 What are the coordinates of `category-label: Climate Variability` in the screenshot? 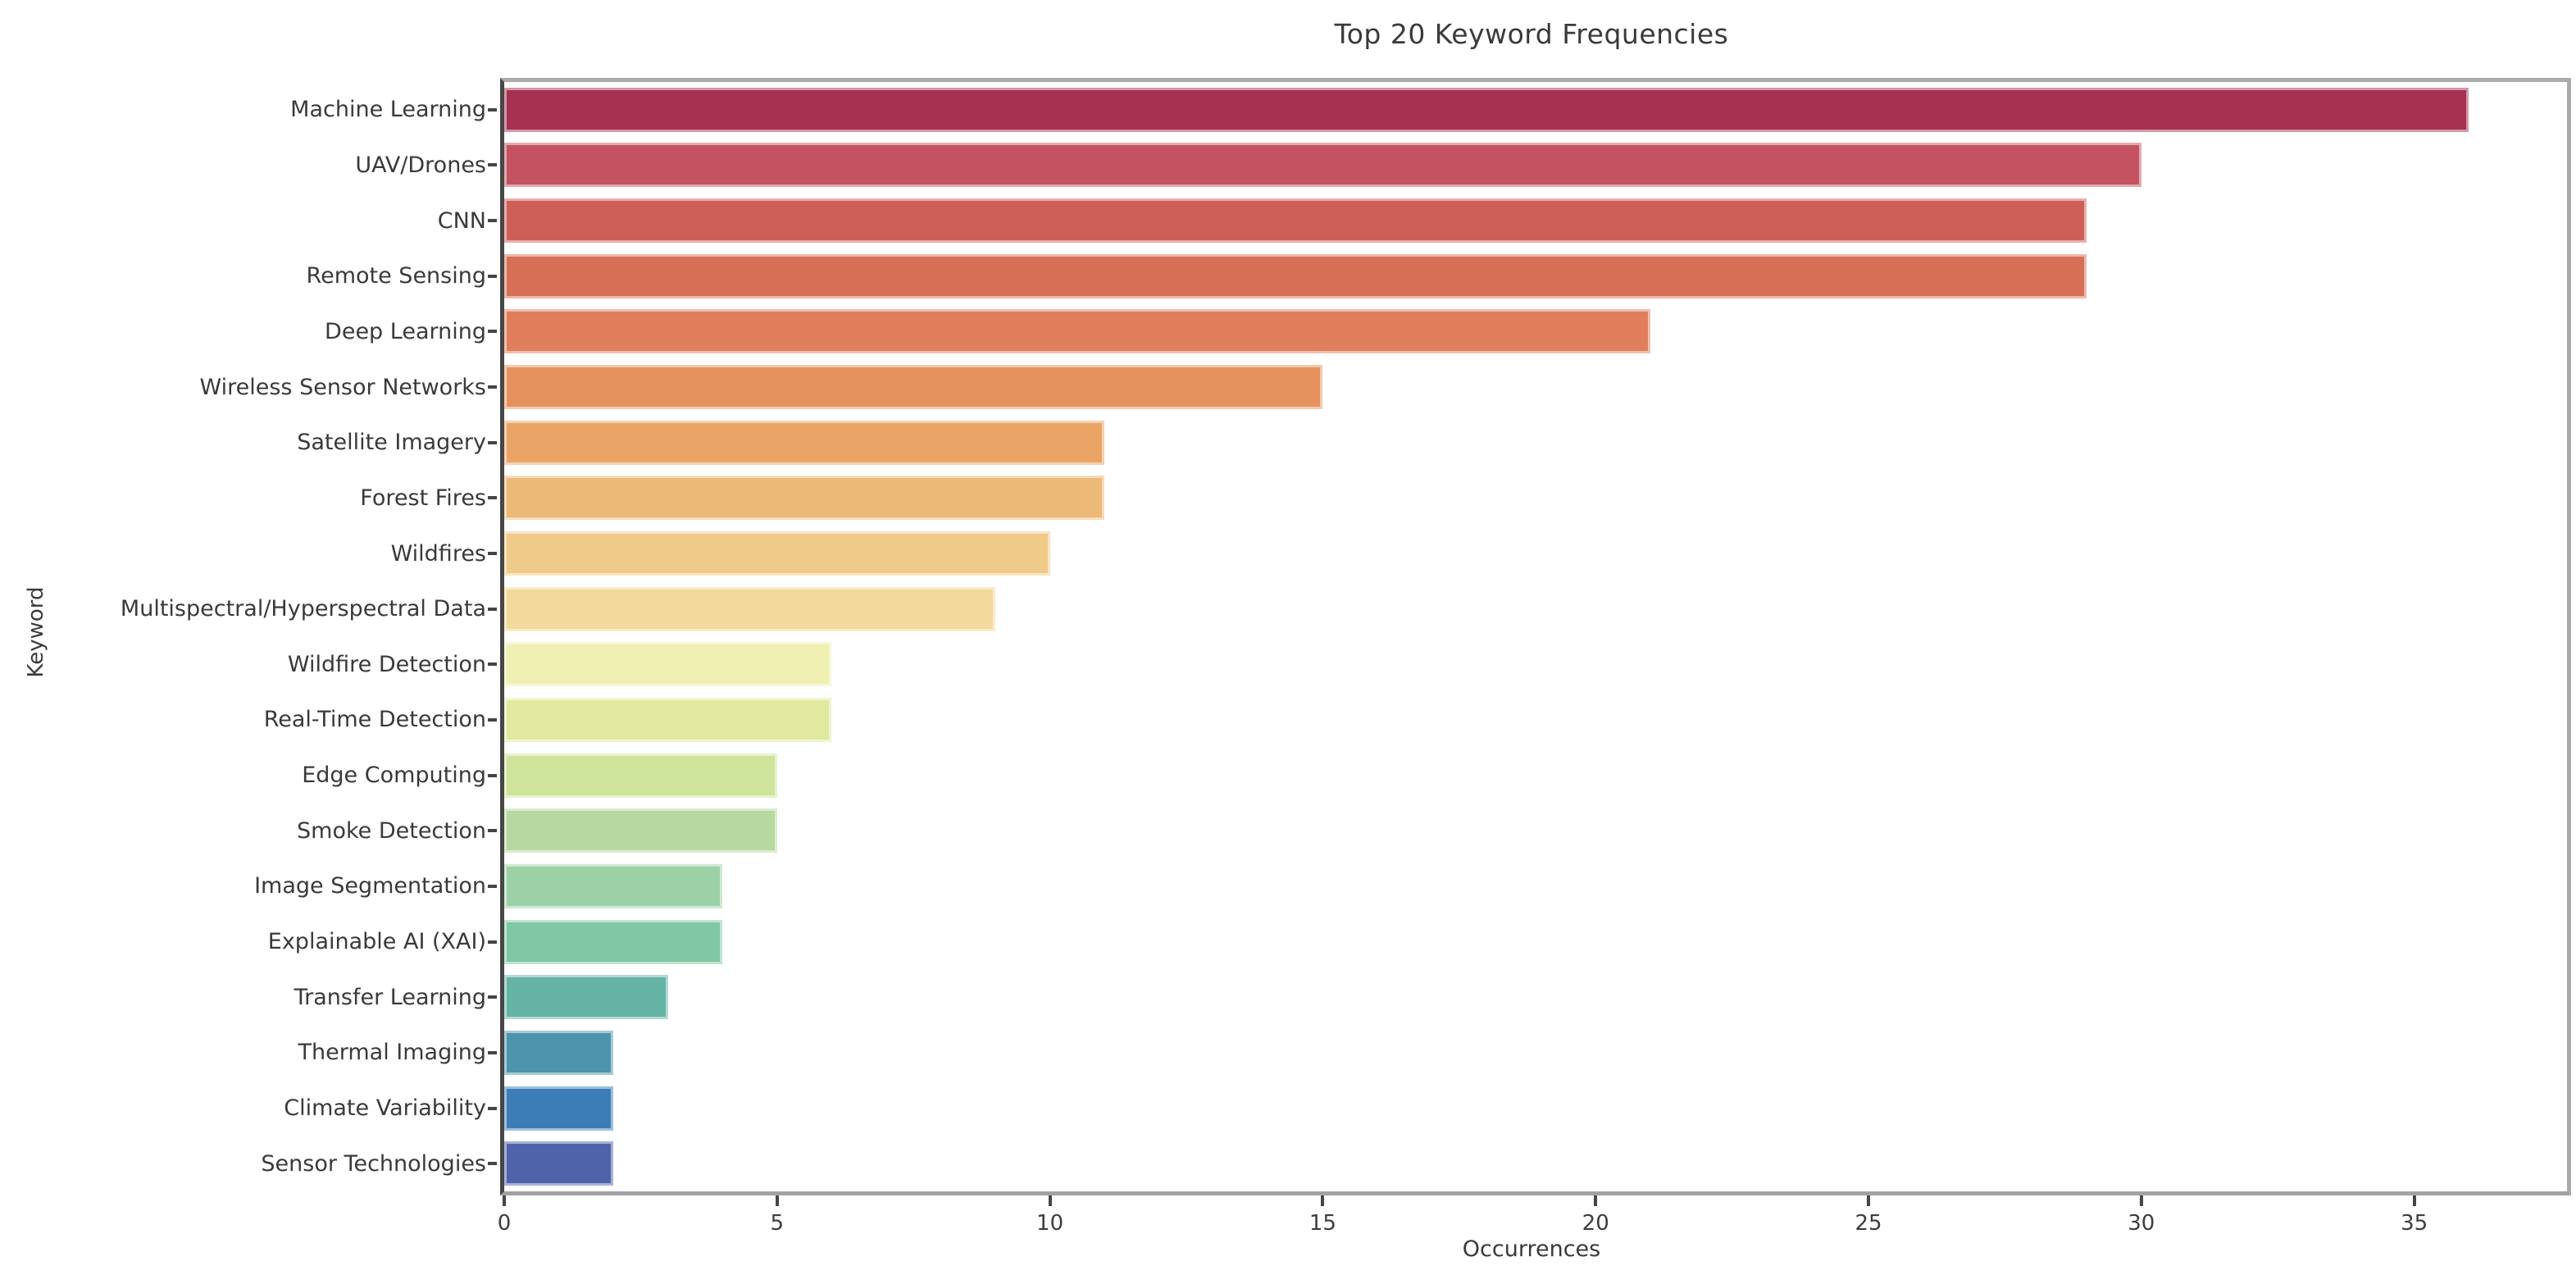 It's located at (385, 1108).